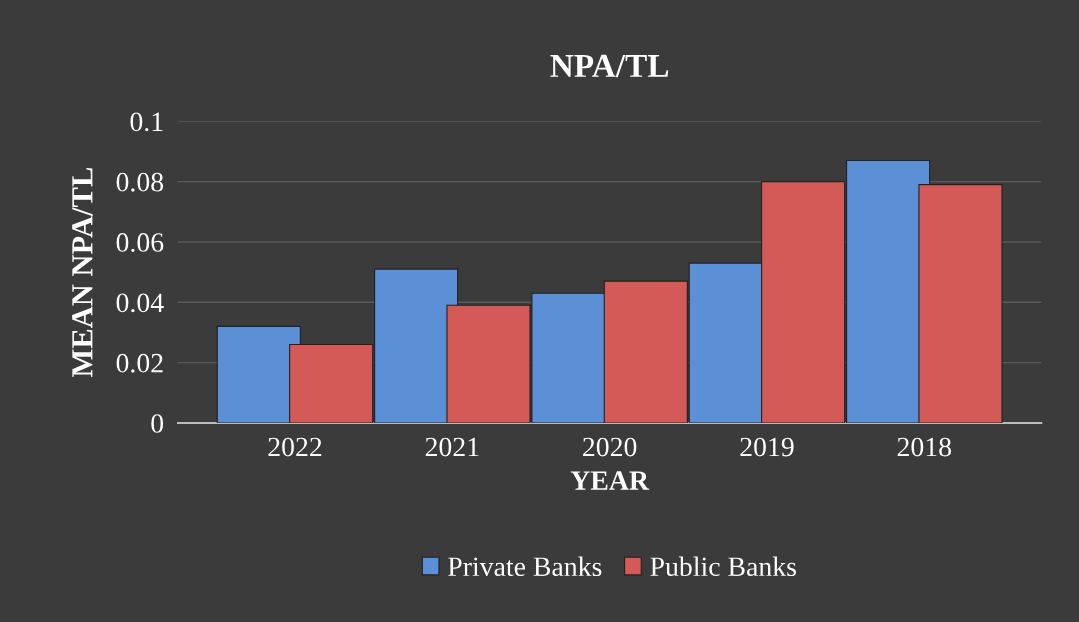  What do you see at coordinates (610, 447) in the screenshot?
I see `x-tick-label: 2020` at bounding box center [610, 447].